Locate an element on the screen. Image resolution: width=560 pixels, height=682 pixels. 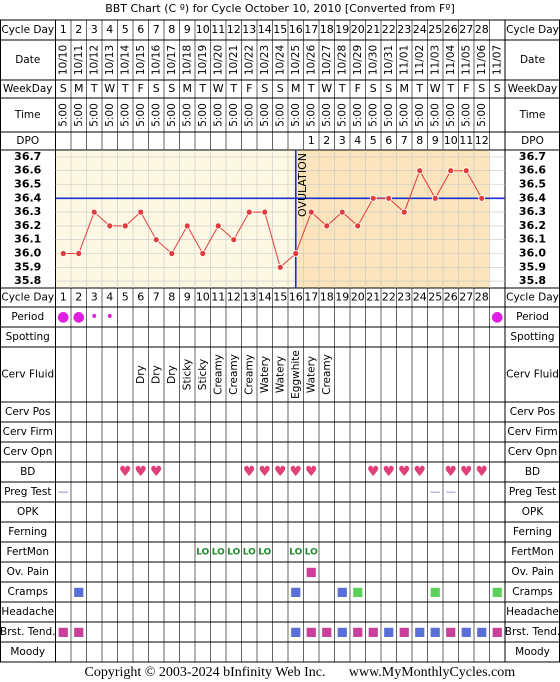
cell-text: 10/11 is located at coordinates (79, 60).